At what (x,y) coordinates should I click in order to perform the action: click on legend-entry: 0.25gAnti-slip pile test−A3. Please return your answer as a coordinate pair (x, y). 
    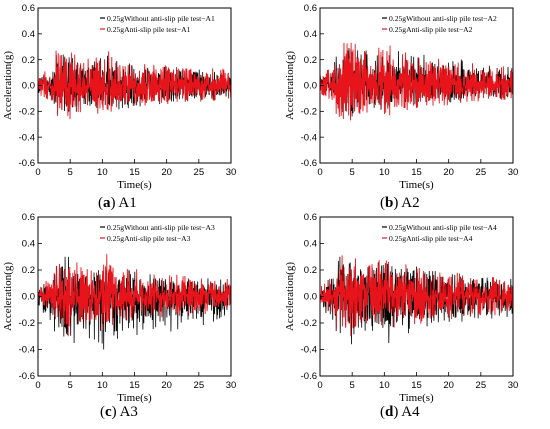
    Looking at the image, I should click on (149, 238).